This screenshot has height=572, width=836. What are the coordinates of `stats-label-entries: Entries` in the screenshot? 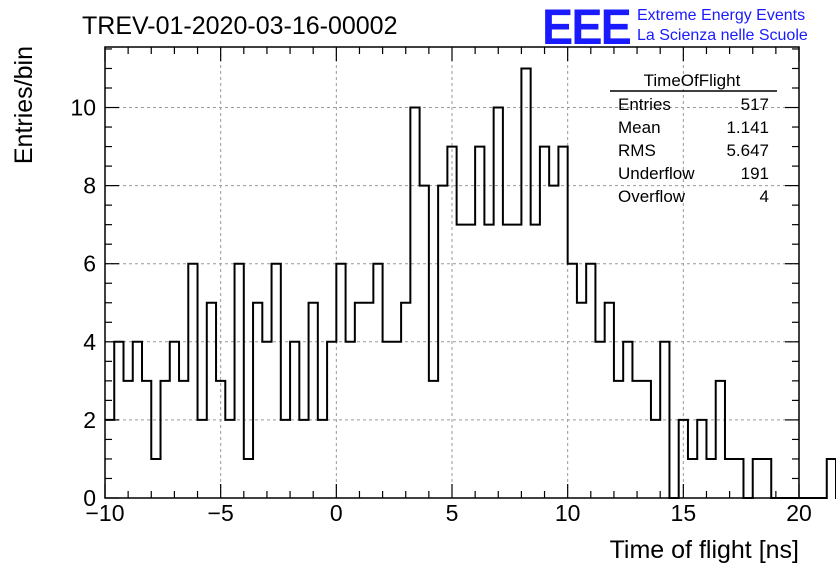 It's located at (644, 104).